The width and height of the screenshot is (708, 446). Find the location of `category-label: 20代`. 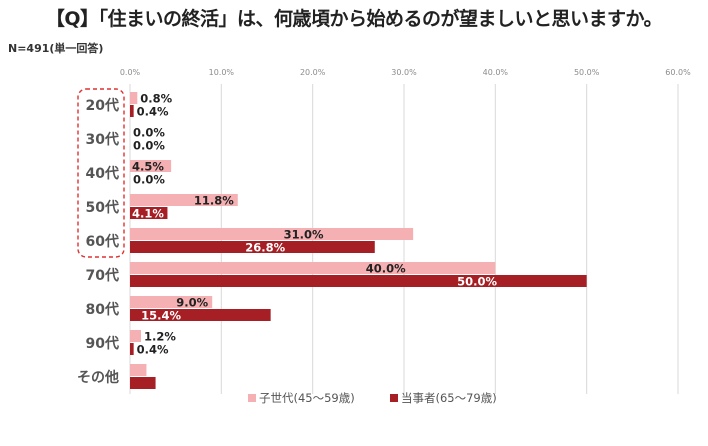

category-label: 20代 is located at coordinates (102, 105).